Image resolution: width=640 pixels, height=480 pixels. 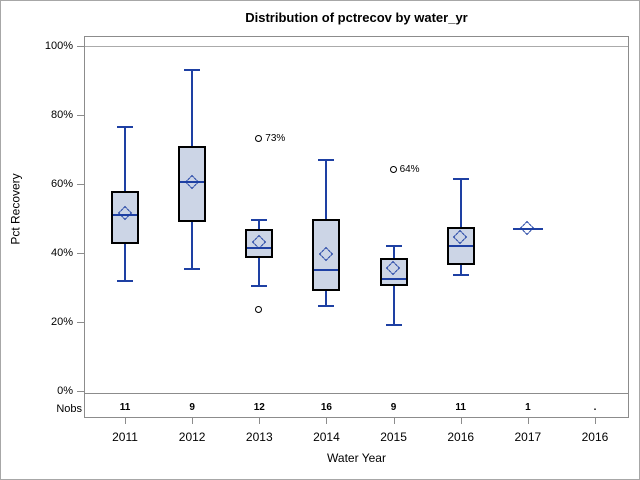 I want to click on y-tick-label: 100%, so click(x=58, y=46).